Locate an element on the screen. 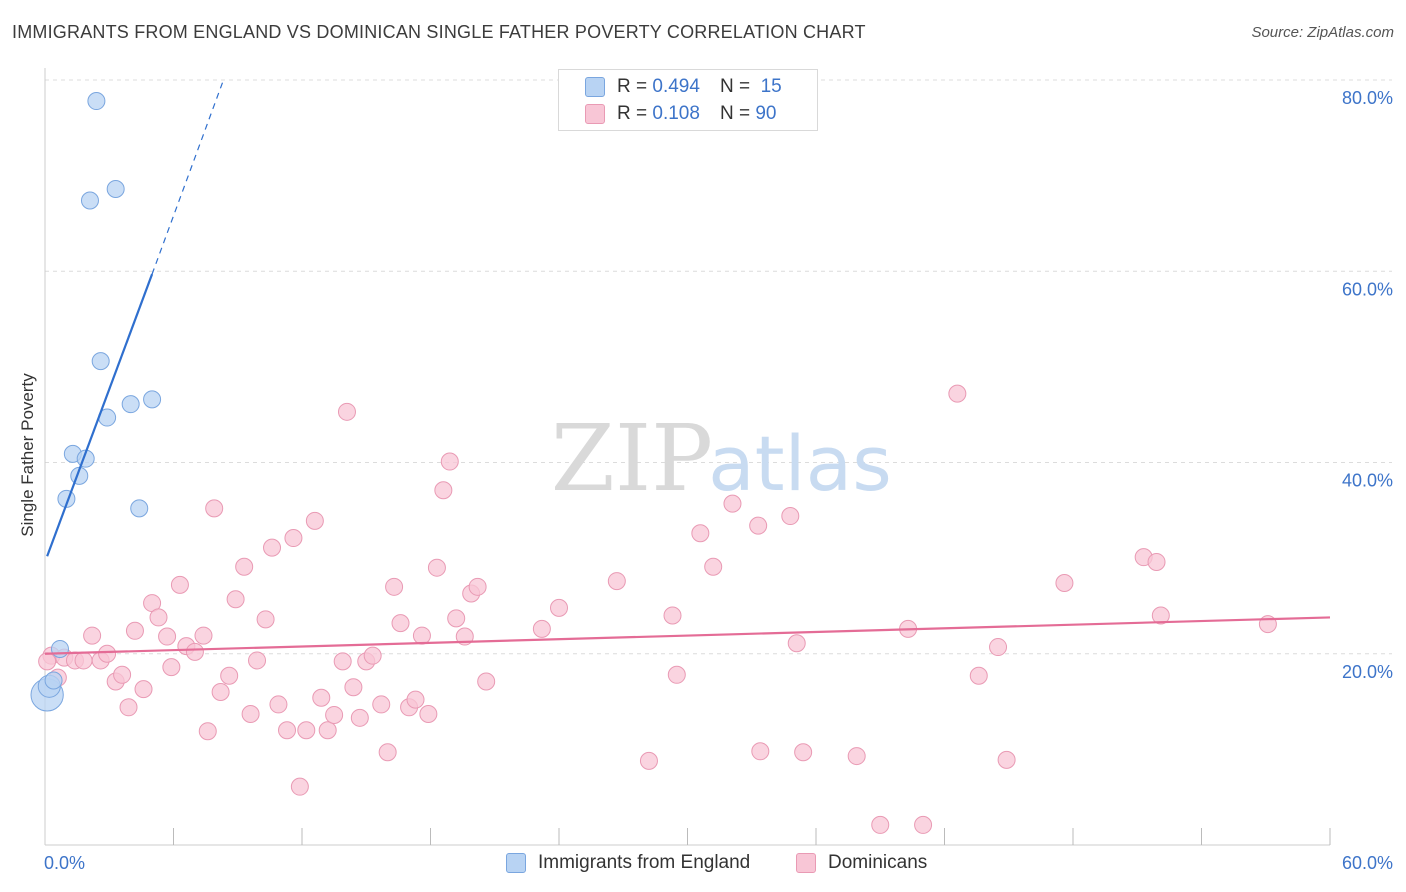 The width and height of the screenshot is (1406, 892). bottom-legend-label-dominicans: Dominicans is located at coordinates (878, 862).